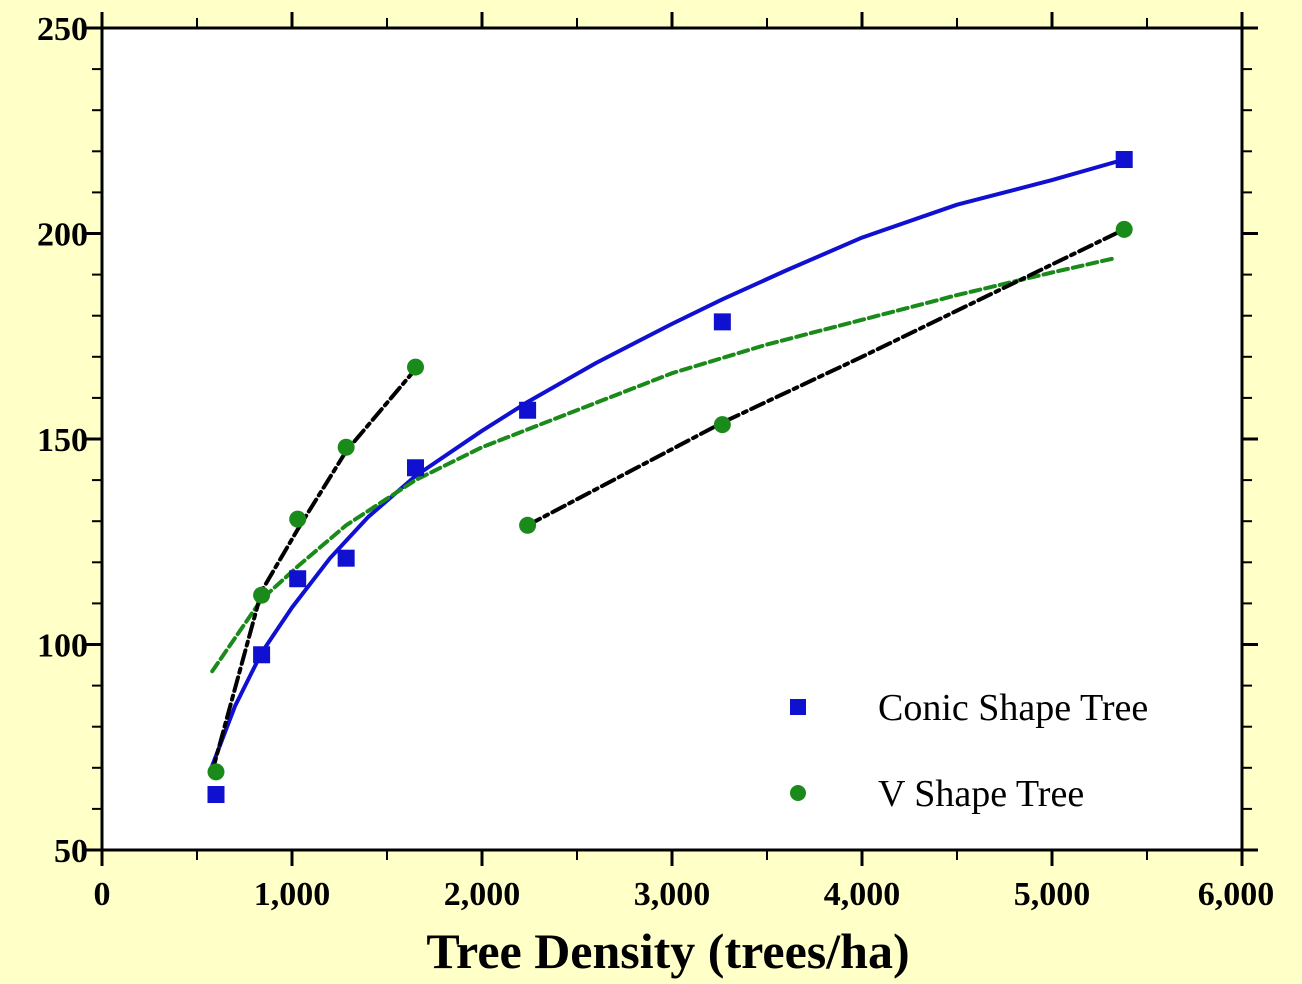 The image size is (1302, 984). What do you see at coordinates (969, 751) in the screenshot?
I see `legend: Conic Shape Tree V Shape Tree` at bounding box center [969, 751].